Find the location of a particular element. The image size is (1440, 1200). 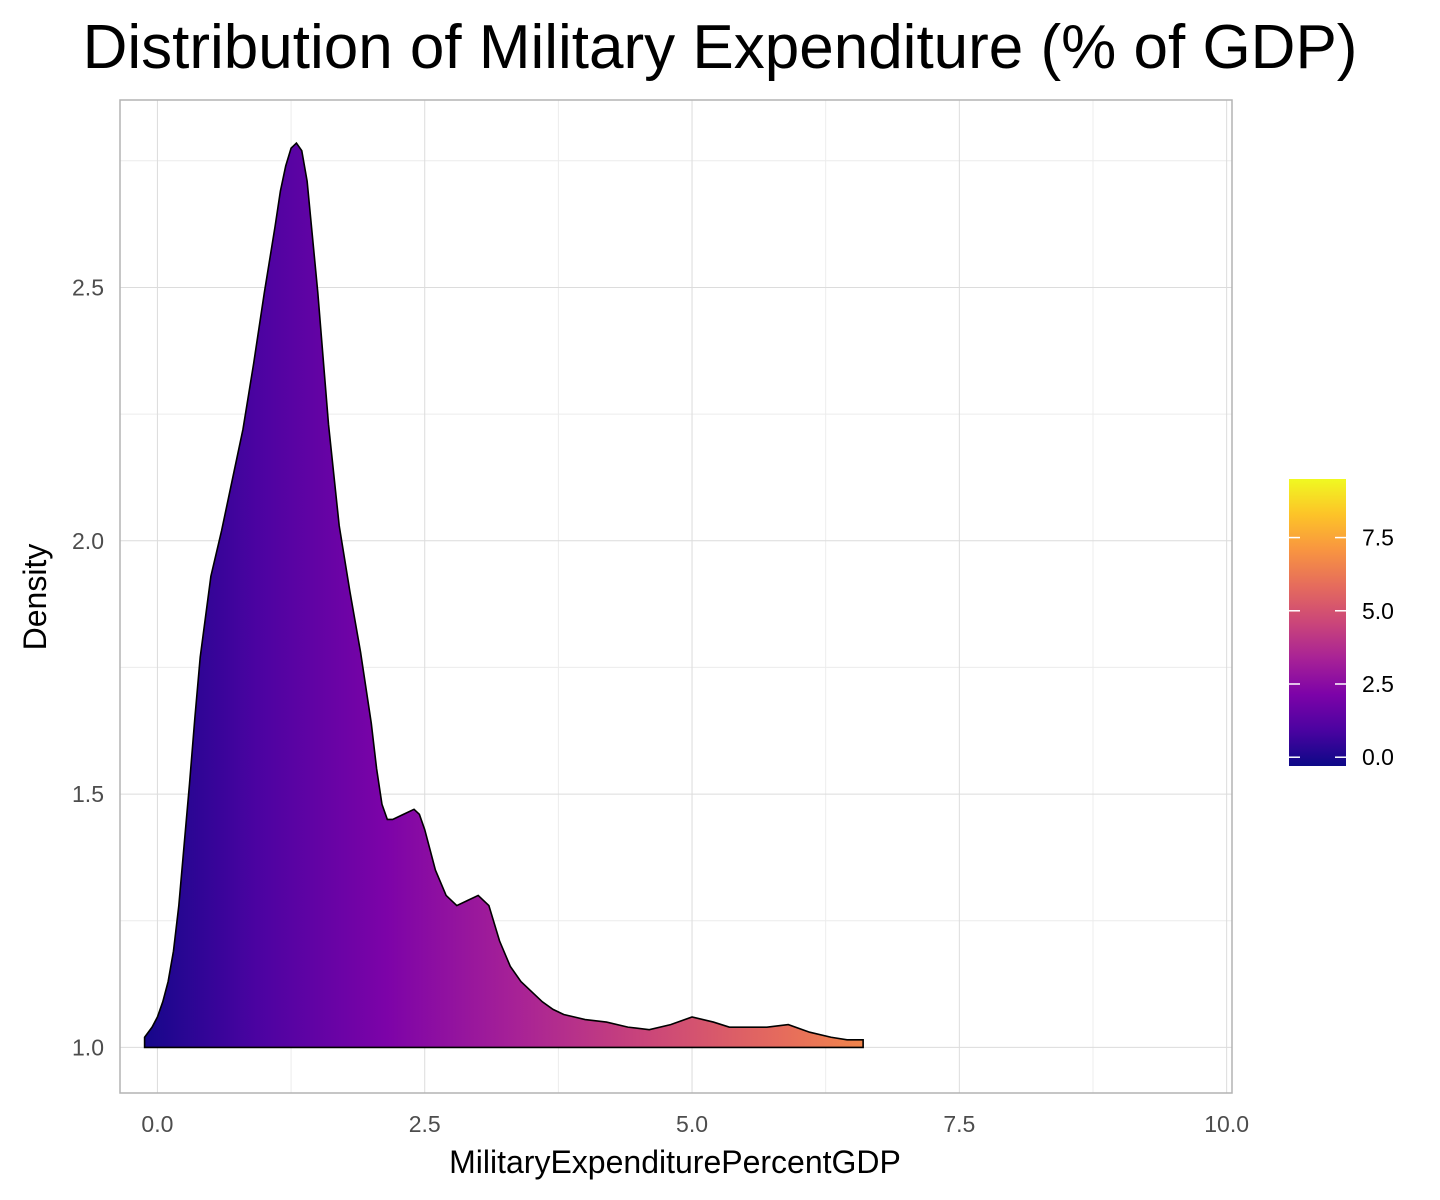

x-tick-label: 7.5 is located at coordinates (959, 1124).